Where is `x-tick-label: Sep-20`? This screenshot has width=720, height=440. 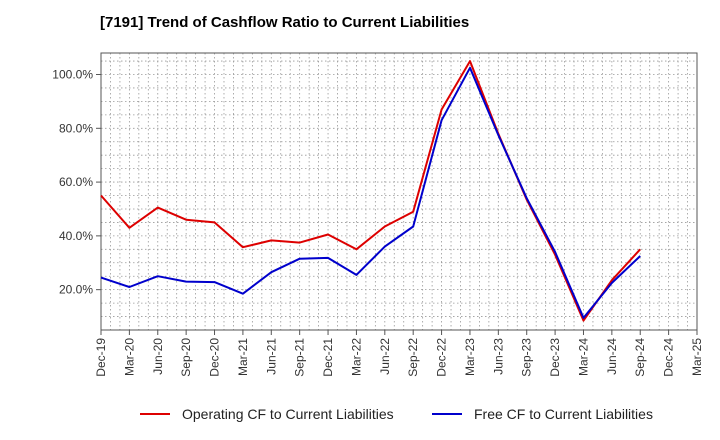 x-tick-label: Sep-20 is located at coordinates (186, 357).